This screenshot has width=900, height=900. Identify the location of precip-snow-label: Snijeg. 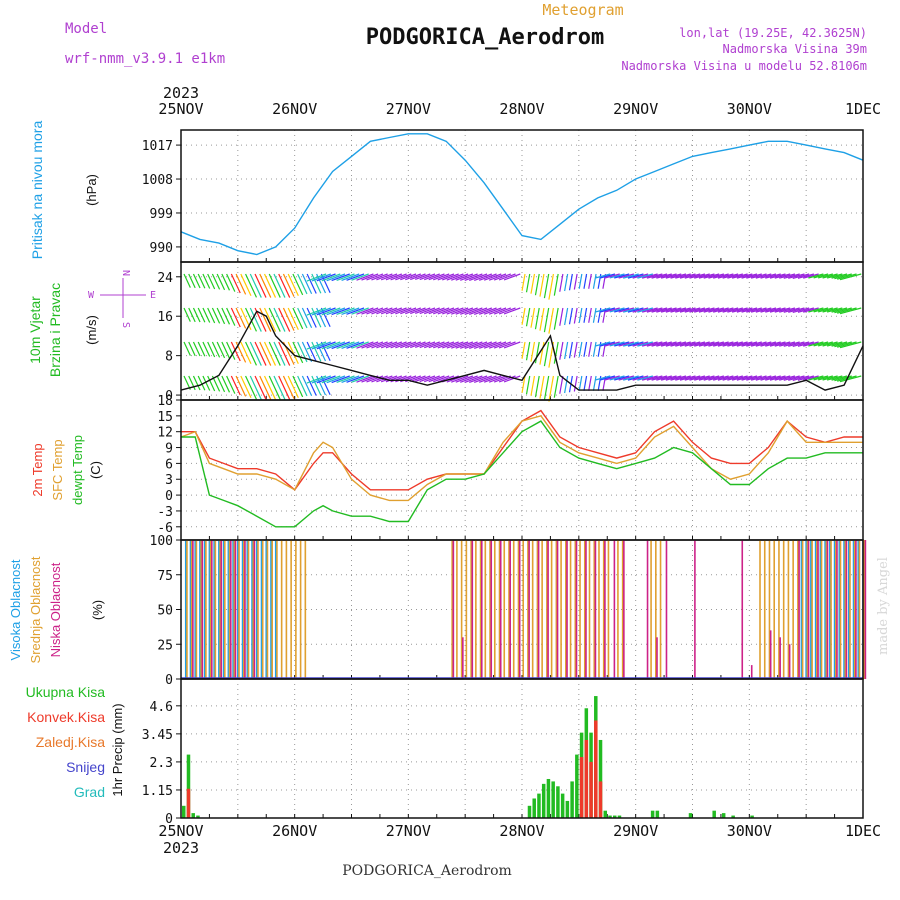
(85, 767).